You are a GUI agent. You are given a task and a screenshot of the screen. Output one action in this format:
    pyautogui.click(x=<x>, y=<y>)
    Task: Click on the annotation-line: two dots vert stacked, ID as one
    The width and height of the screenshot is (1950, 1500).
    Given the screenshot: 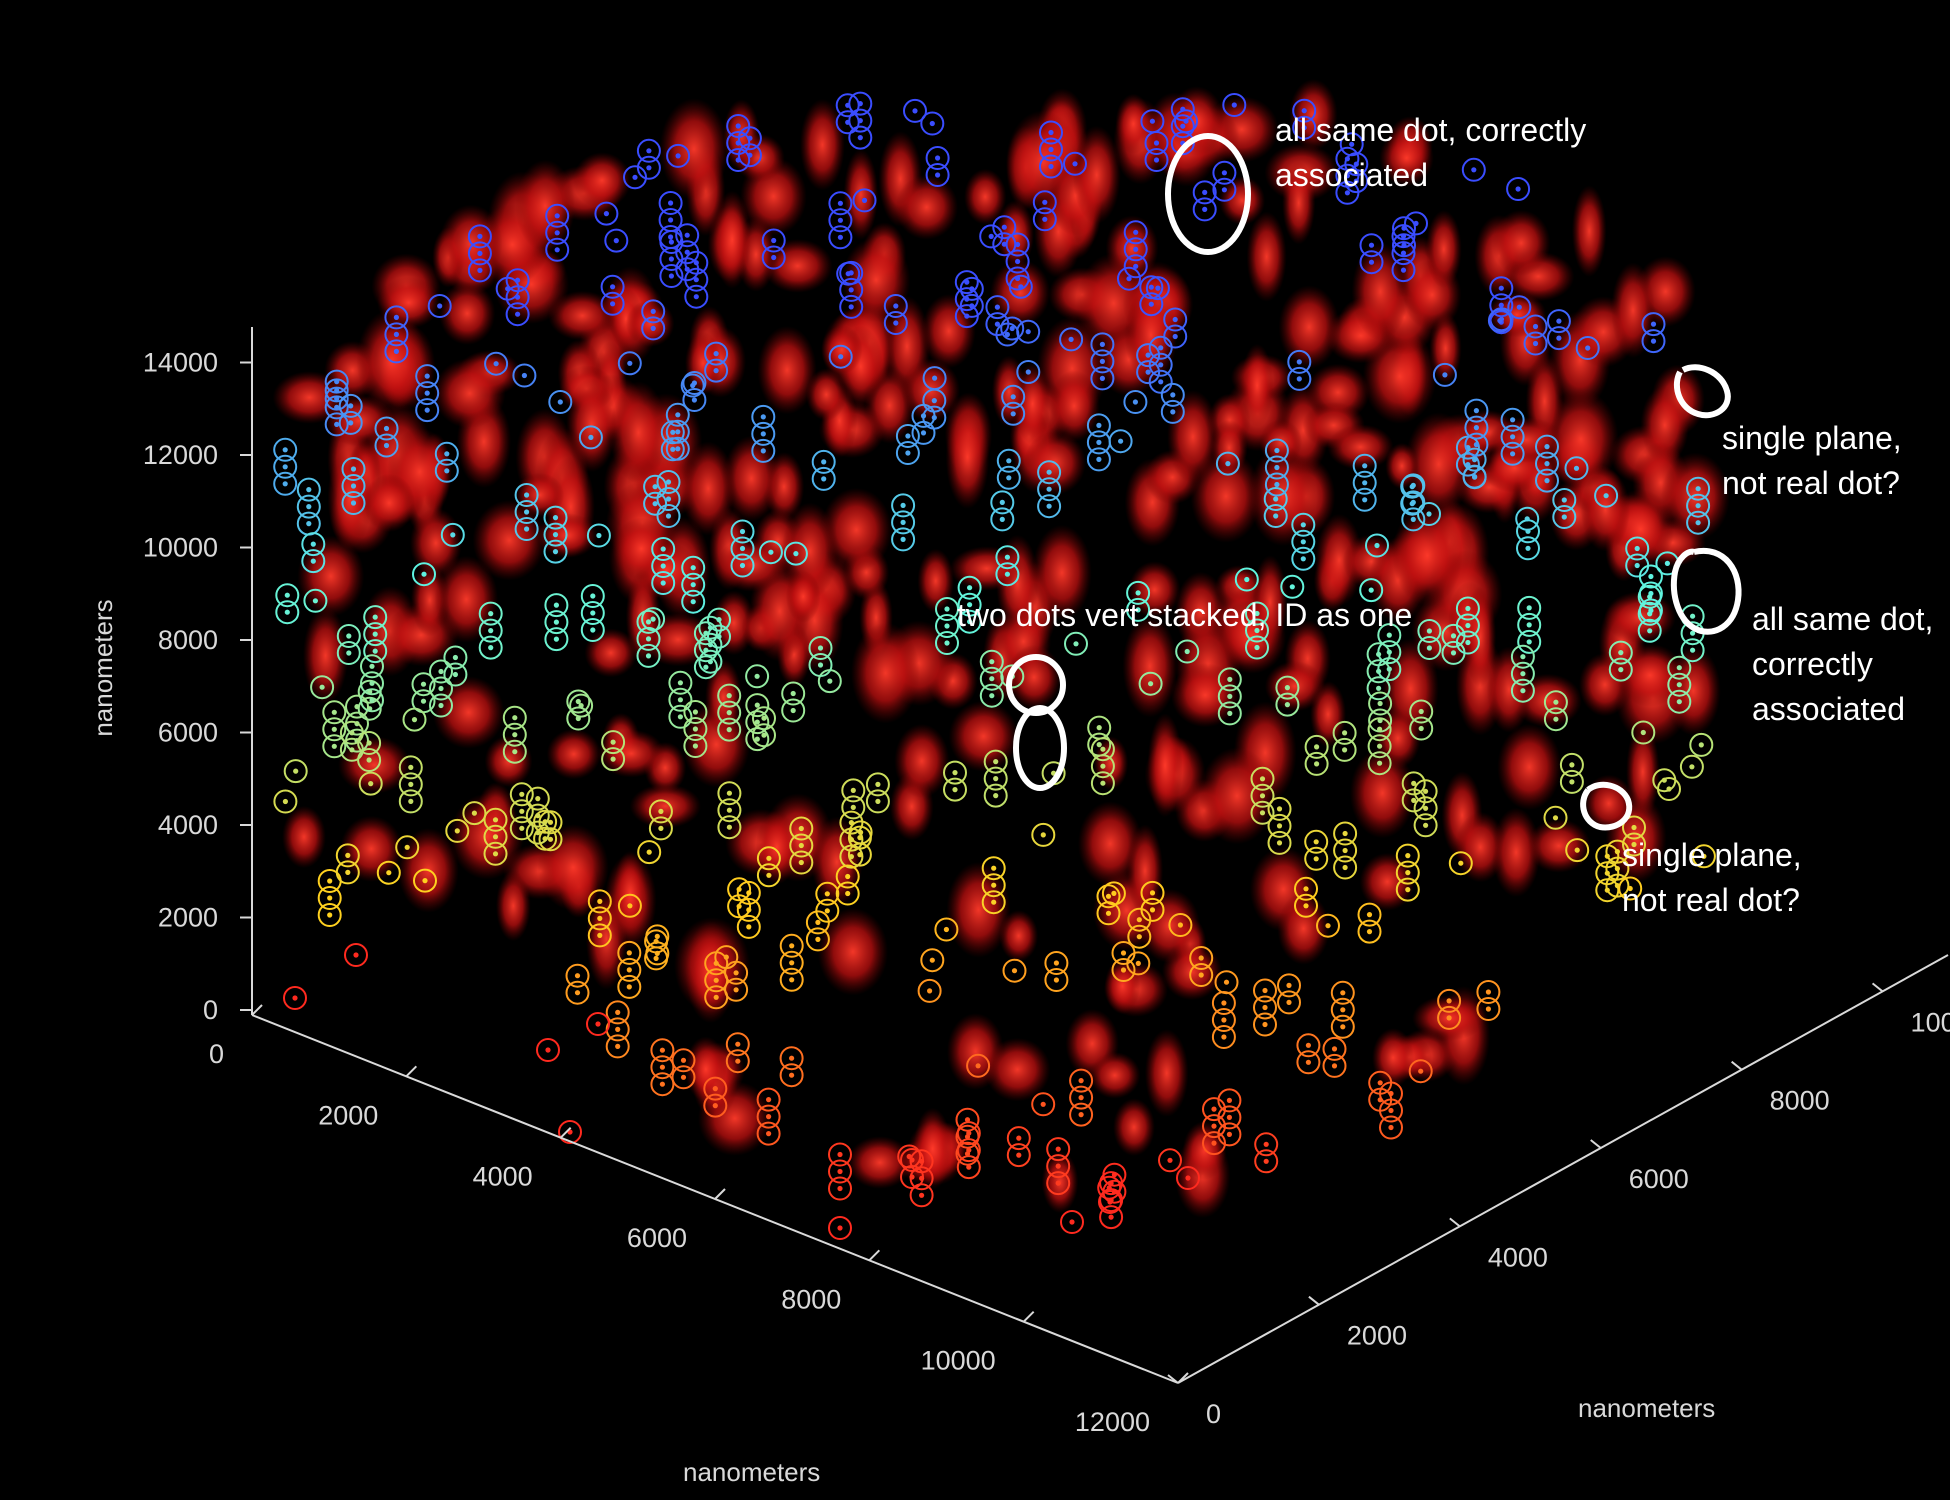 What is the action you would take?
    pyautogui.click(x=1184, y=615)
    